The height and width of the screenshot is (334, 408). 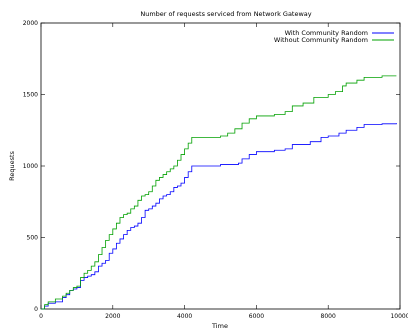 What do you see at coordinates (30, 23) in the screenshot?
I see `y-tick-label: 2000` at bounding box center [30, 23].